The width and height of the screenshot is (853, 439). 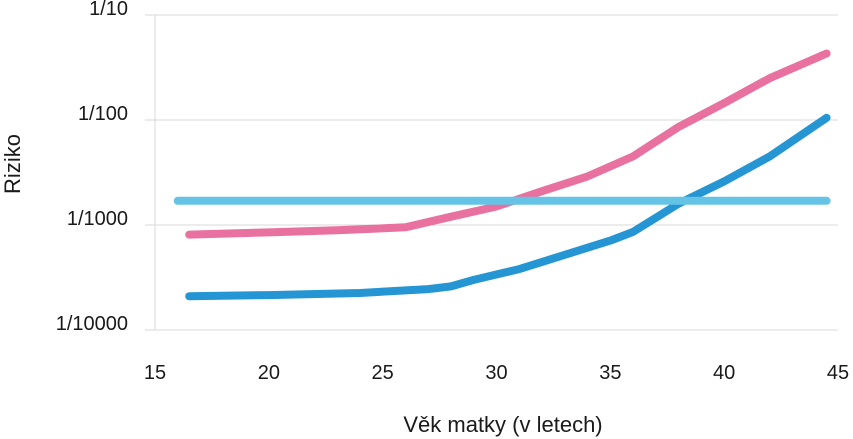 I want to click on x-tick-label: 25, so click(x=383, y=373).